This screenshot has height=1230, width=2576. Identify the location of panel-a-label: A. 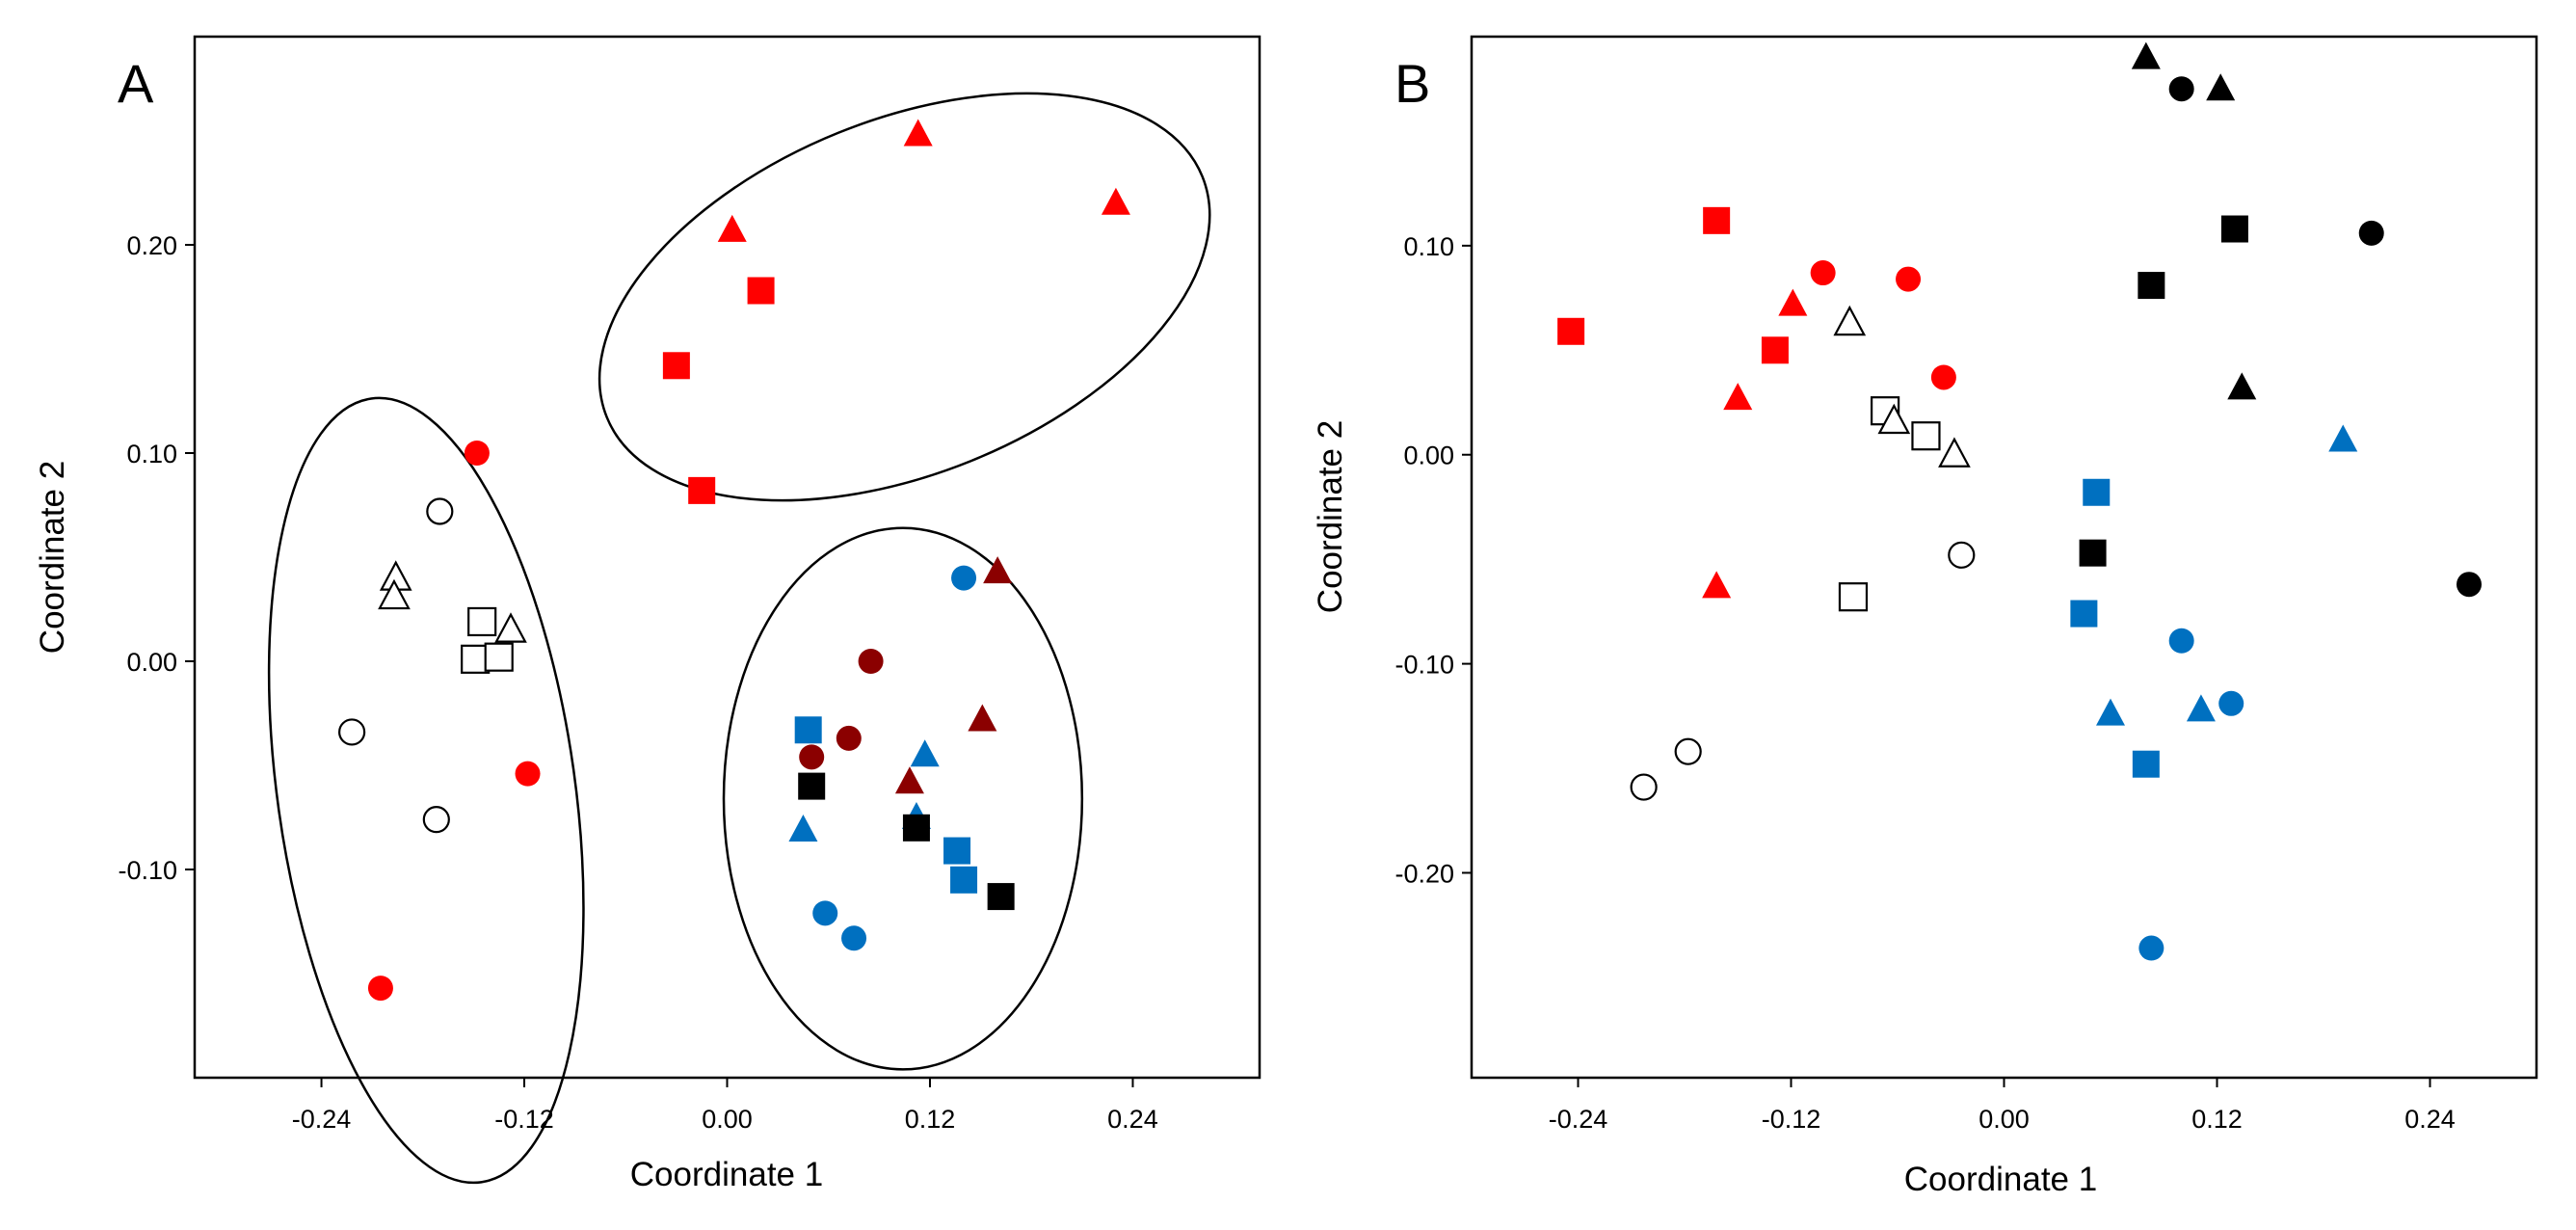
(136, 83).